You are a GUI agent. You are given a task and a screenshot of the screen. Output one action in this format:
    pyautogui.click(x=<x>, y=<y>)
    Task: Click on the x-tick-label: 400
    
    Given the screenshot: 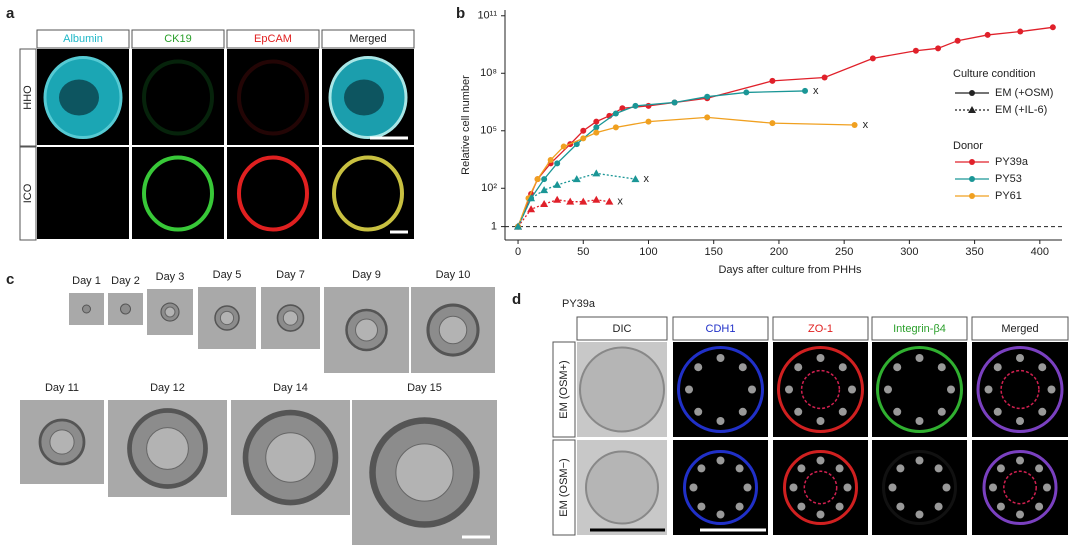 What is the action you would take?
    pyautogui.click(x=1040, y=252)
    